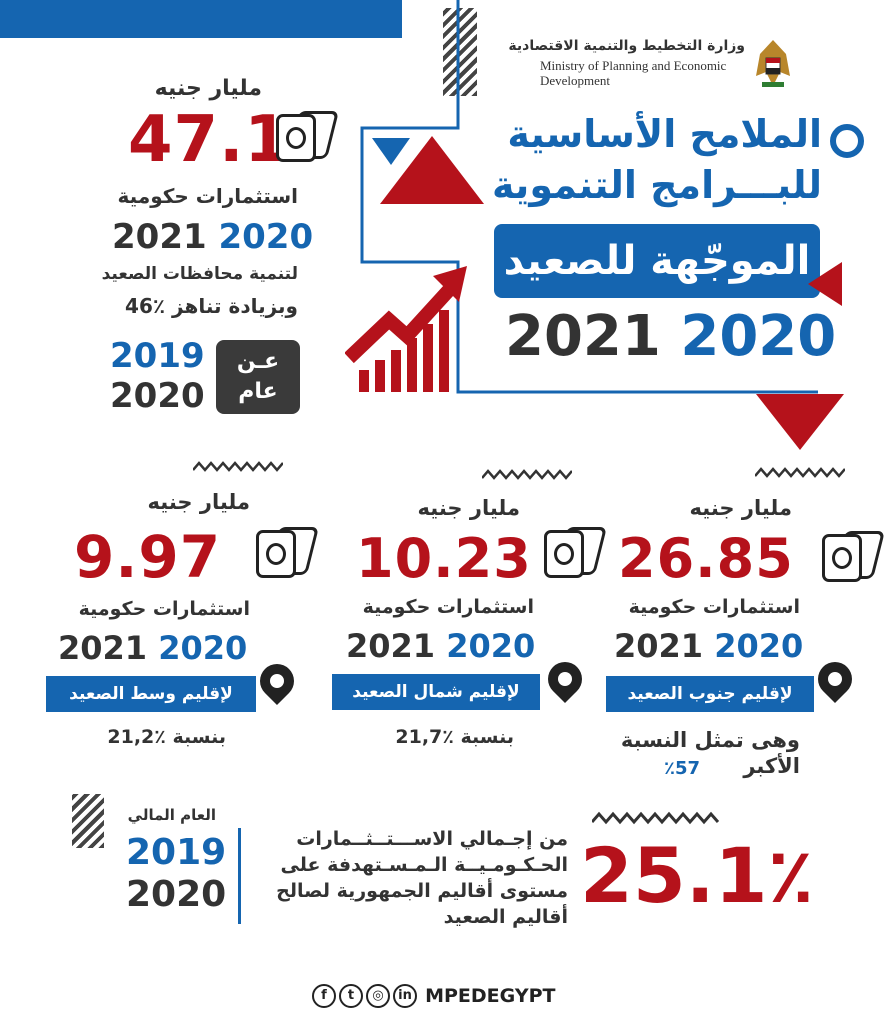 The width and height of the screenshot is (895, 1024). I want to click on region-central-year-a: 2020, so click(203, 648).